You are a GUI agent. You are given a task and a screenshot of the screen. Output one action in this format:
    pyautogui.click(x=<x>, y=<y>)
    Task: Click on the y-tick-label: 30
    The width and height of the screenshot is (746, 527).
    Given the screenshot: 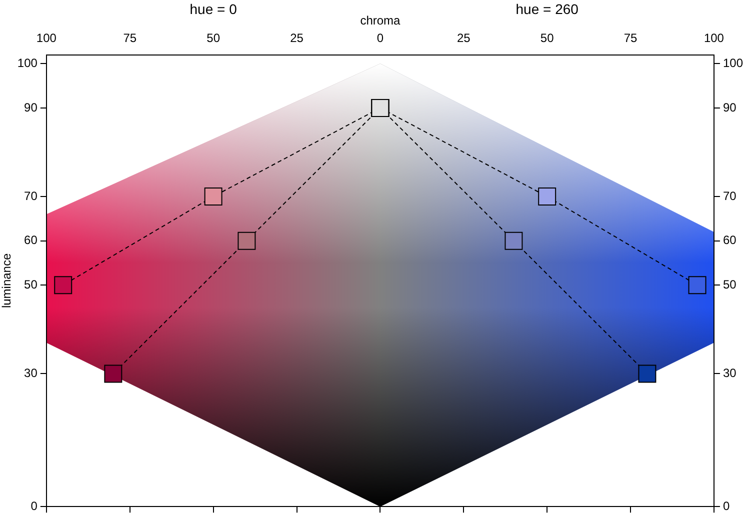 What is the action you would take?
    pyautogui.click(x=31, y=373)
    